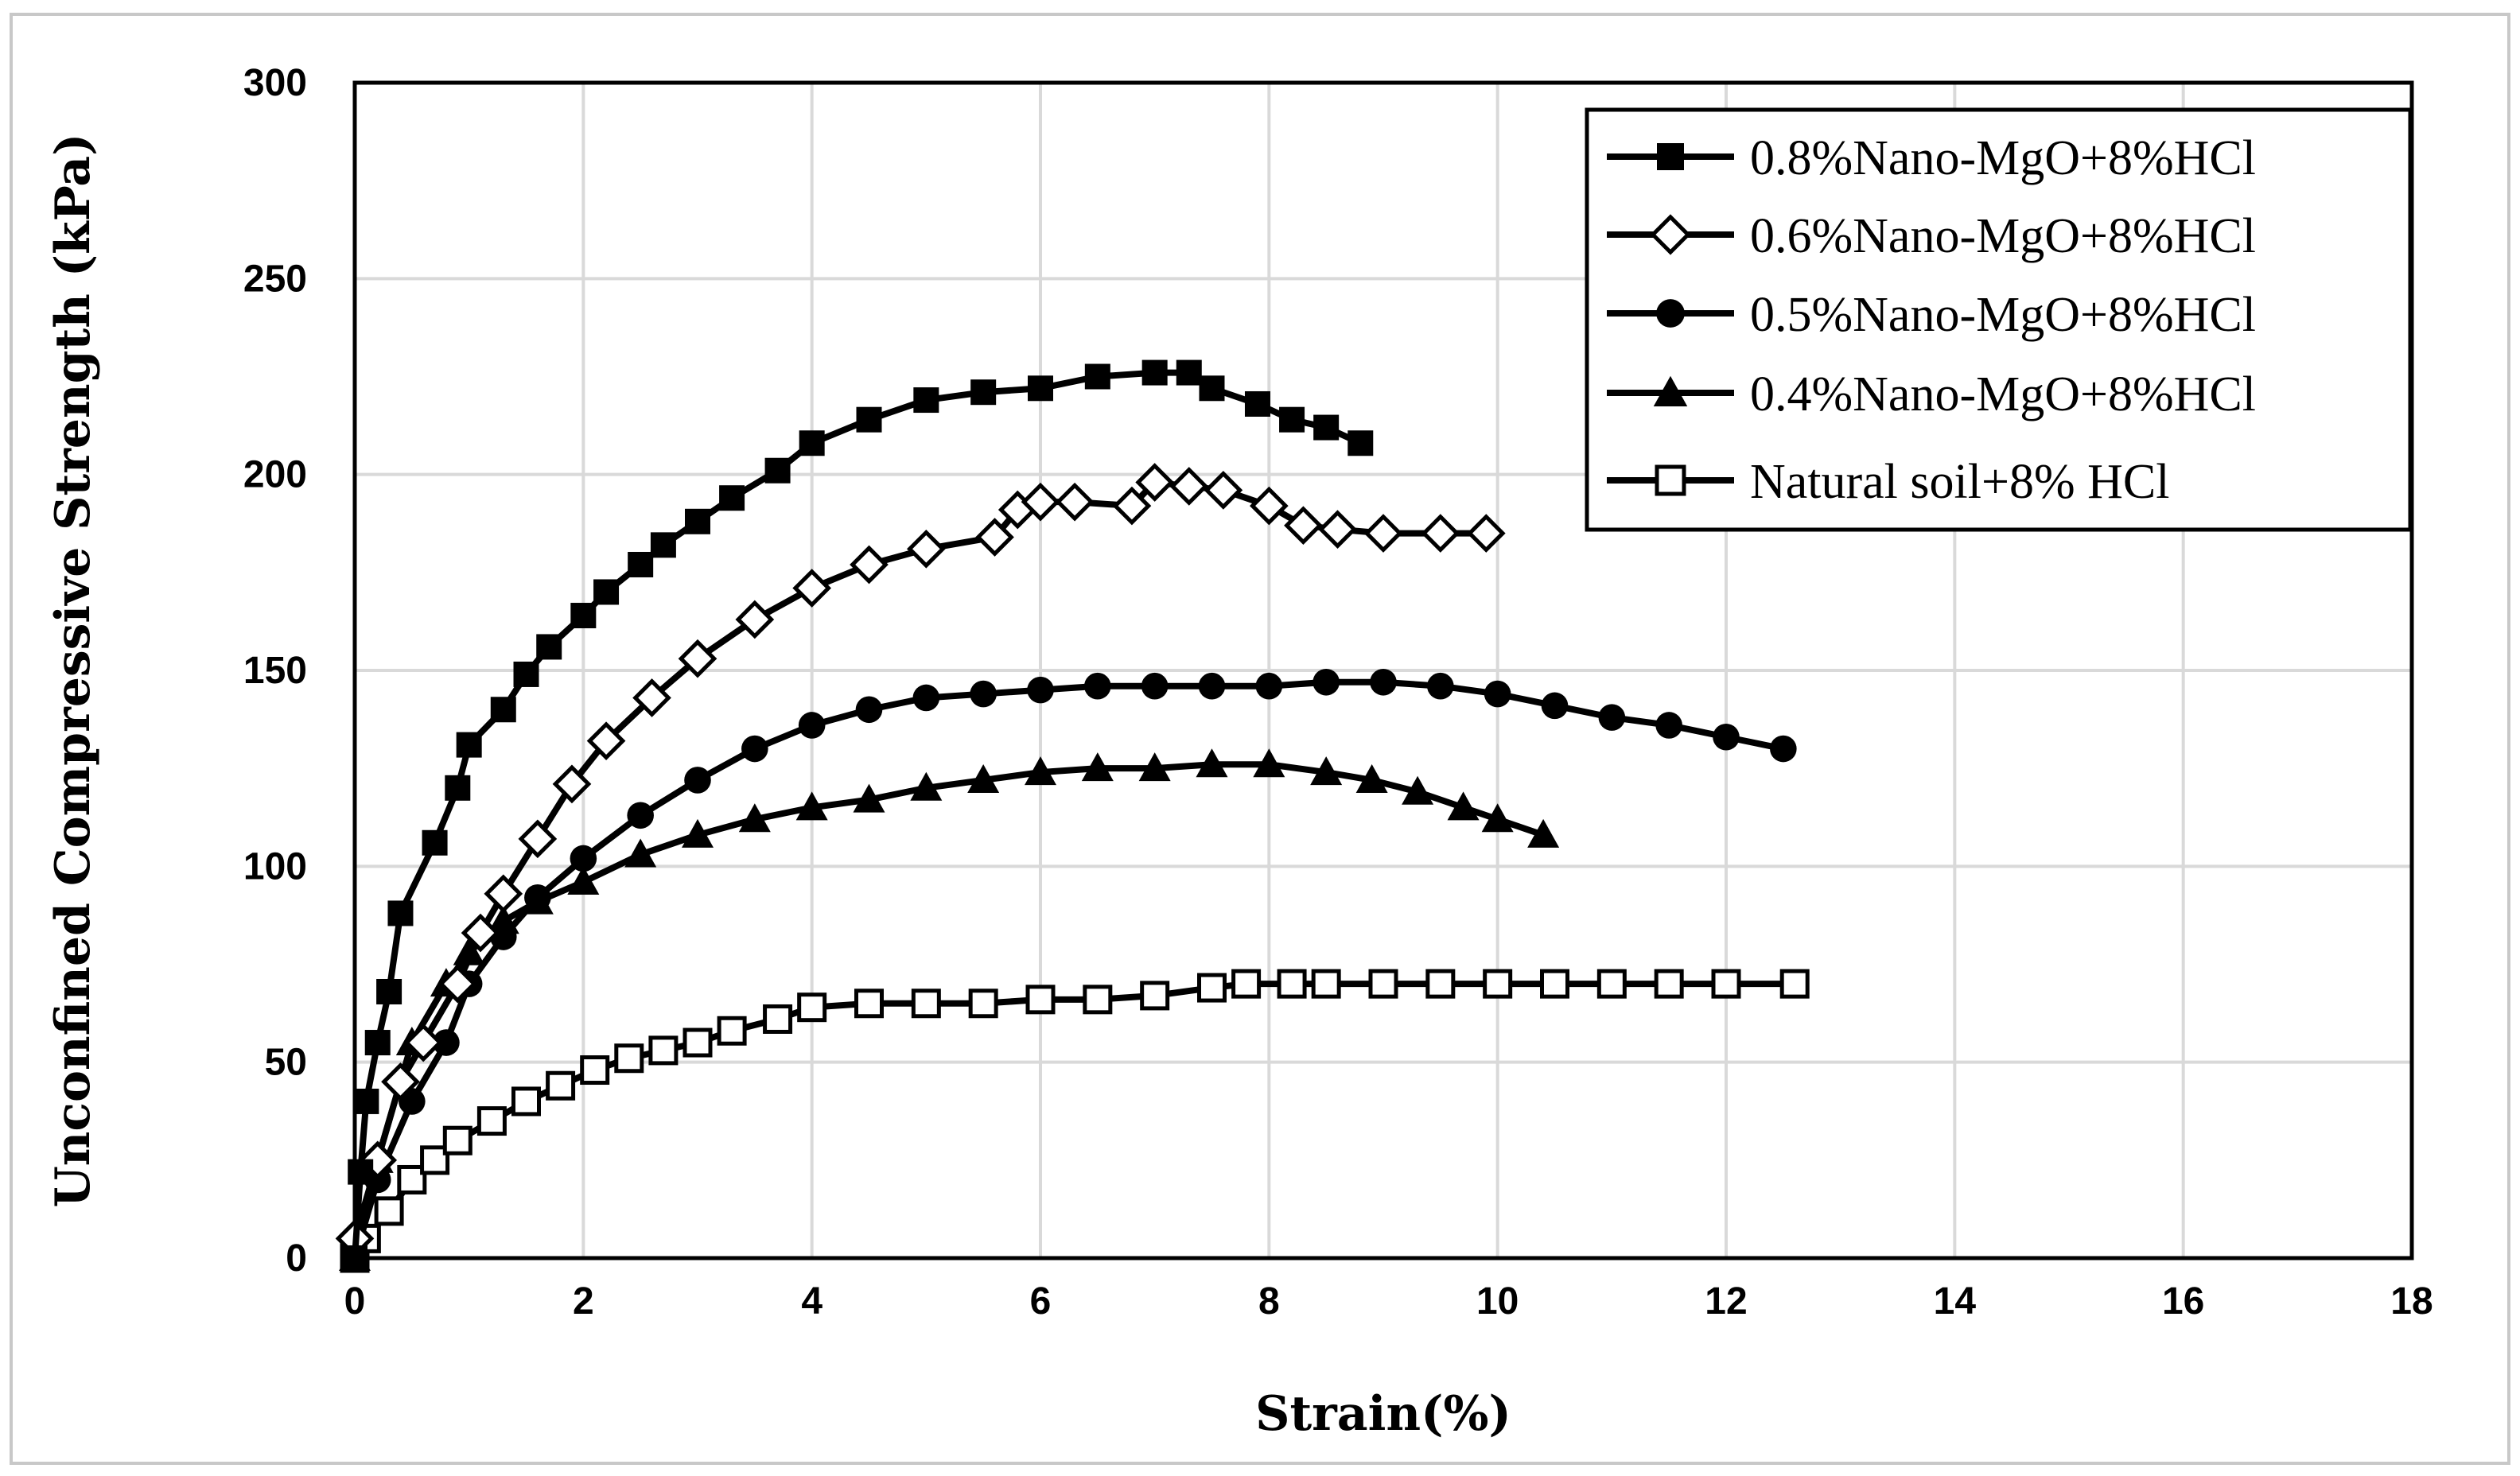 The width and height of the screenshot is (2520, 1476). What do you see at coordinates (1931, 158) in the screenshot?
I see `legend-entry: 0.8%Nano-MgO+8%HCl` at bounding box center [1931, 158].